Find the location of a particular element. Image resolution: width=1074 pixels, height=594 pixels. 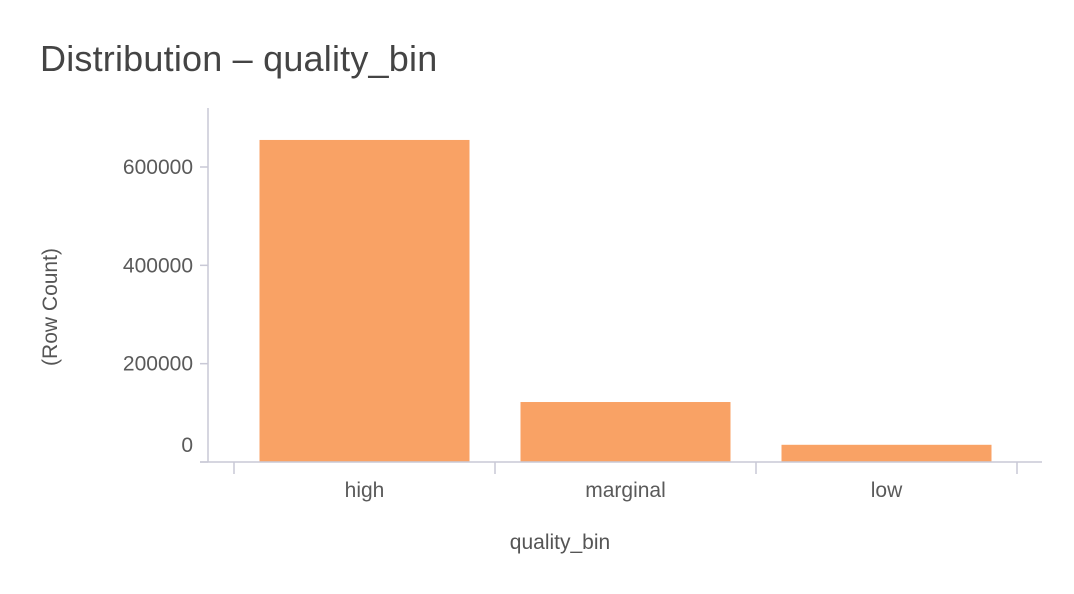

chart-title: Distribution – quality_bin is located at coordinates (239, 58).